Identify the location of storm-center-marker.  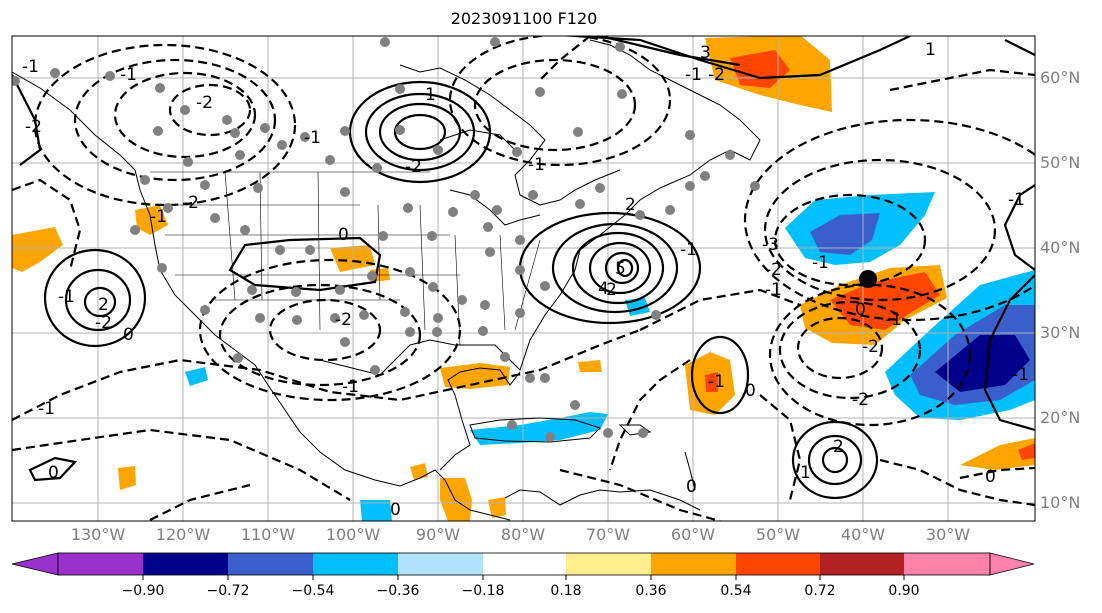
(868, 279).